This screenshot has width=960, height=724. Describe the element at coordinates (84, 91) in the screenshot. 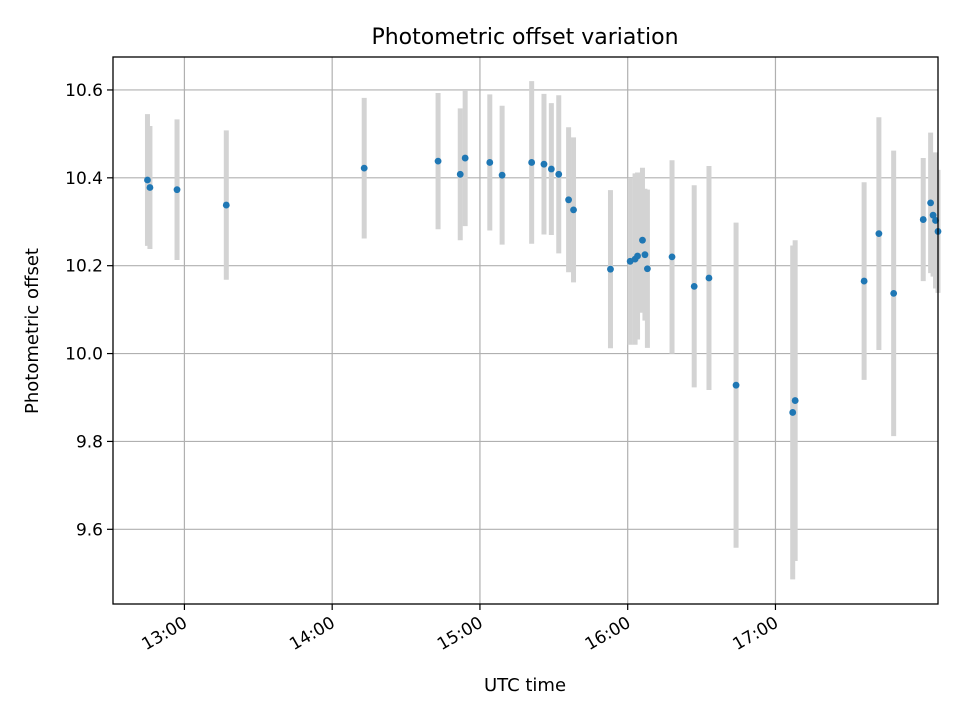

I see `y-tick-label: 10.6` at that location.